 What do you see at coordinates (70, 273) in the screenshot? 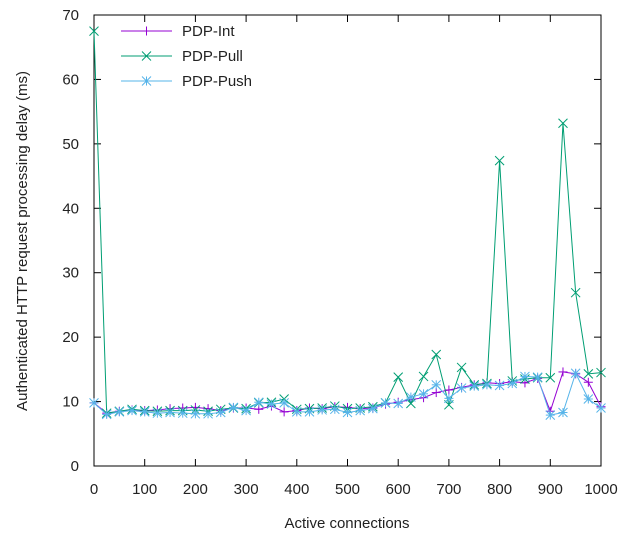
I see `y-tick-label: 30` at bounding box center [70, 273].